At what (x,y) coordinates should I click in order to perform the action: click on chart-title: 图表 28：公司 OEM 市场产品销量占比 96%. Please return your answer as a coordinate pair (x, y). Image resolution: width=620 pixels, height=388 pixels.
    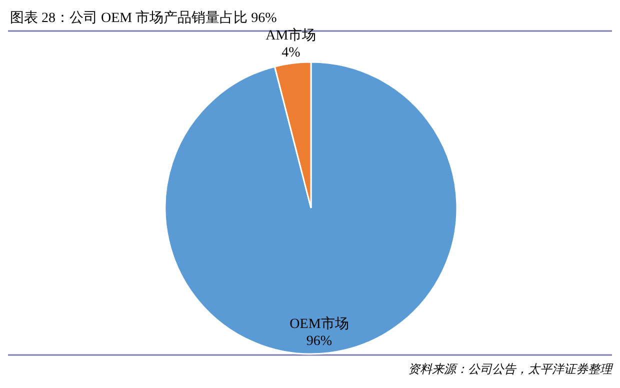
    Looking at the image, I should click on (144, 18).